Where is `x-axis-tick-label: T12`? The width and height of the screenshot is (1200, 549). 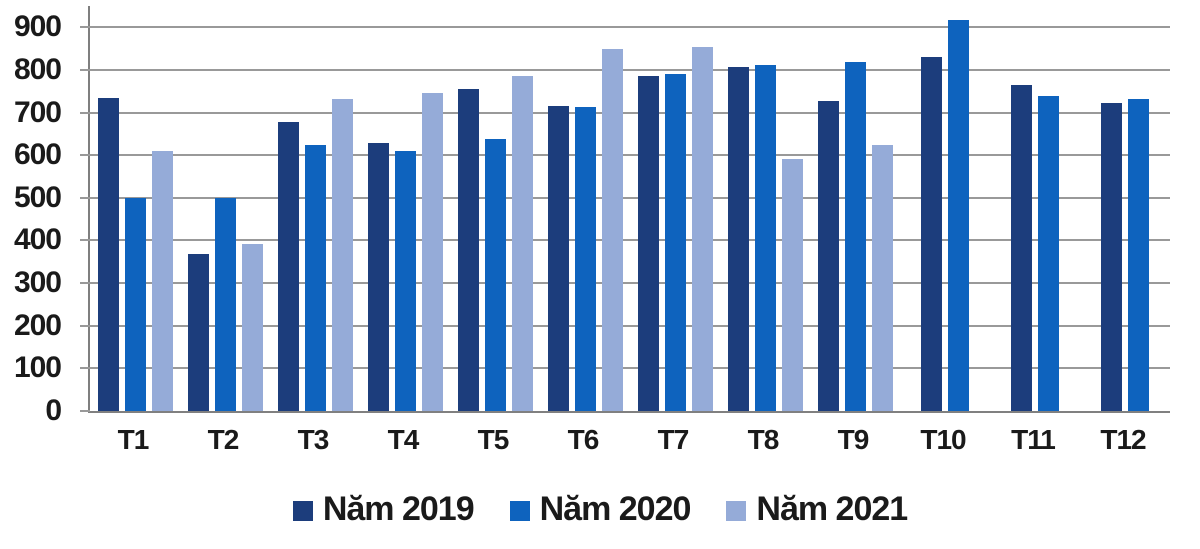
x-axis-tick-label: T12 is located at coordinates (1123, 439).